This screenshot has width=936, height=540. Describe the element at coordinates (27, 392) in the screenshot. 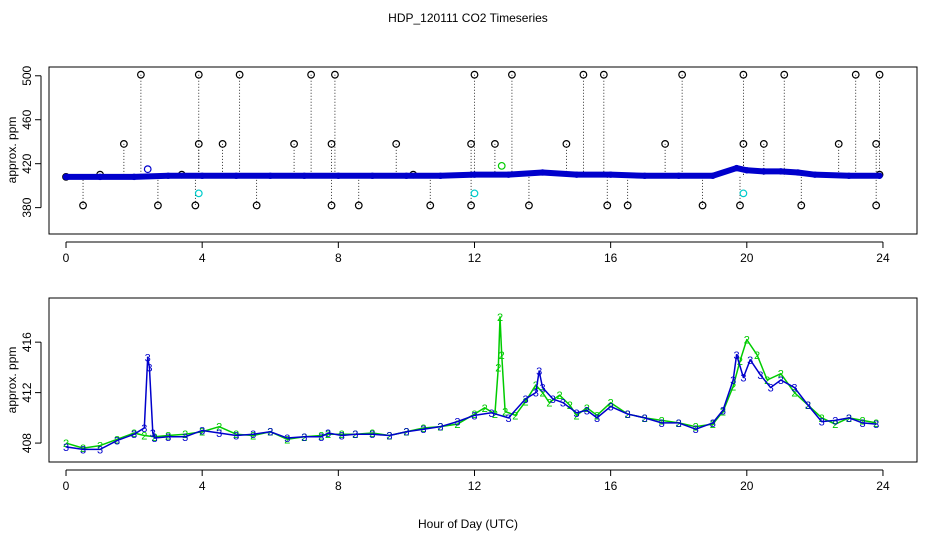

I see `bottom-y-tick-label: 412` at that location.